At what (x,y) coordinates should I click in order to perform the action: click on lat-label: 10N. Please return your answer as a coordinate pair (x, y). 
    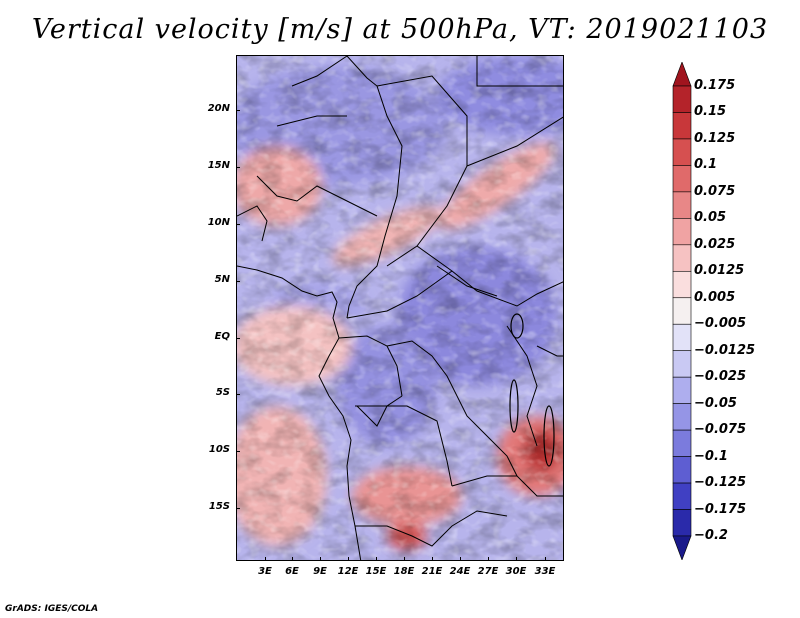
    Looking at the image, I should click on (218, 222).